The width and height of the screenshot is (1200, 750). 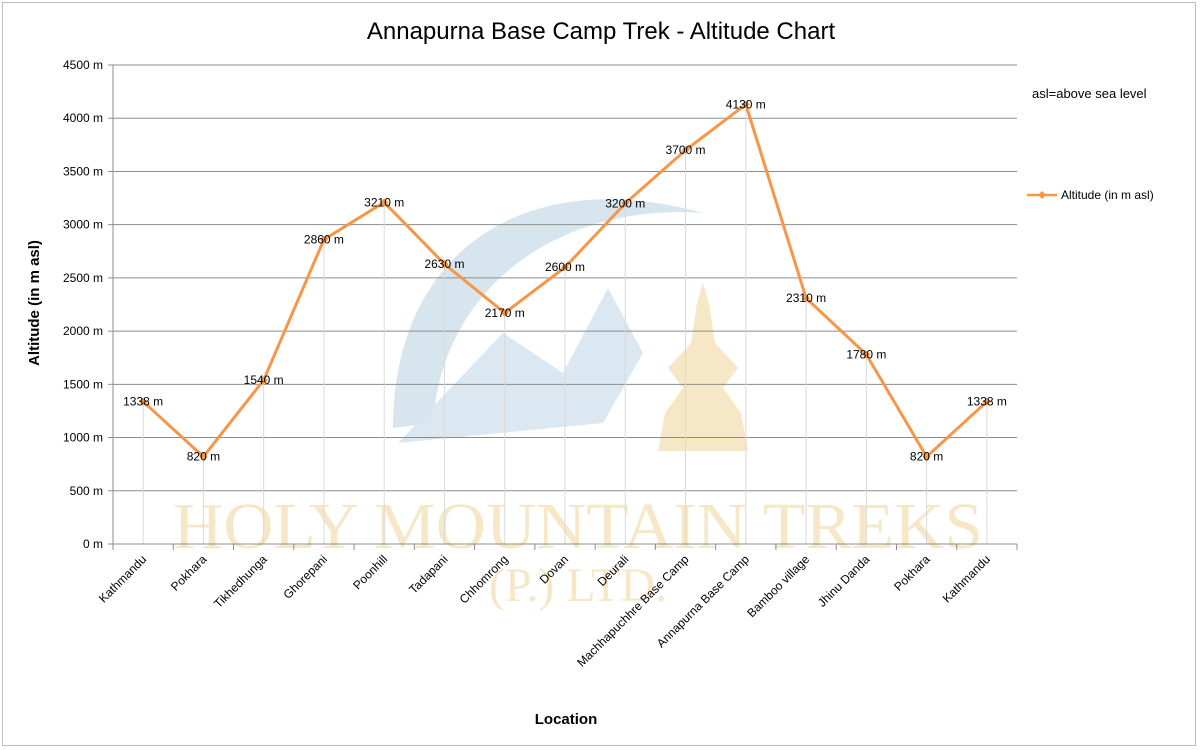 What do you see at coordinates (1042, 195) in the screenshot?
I see `legend-diamond-marker` at bounding box center [1042, 195].